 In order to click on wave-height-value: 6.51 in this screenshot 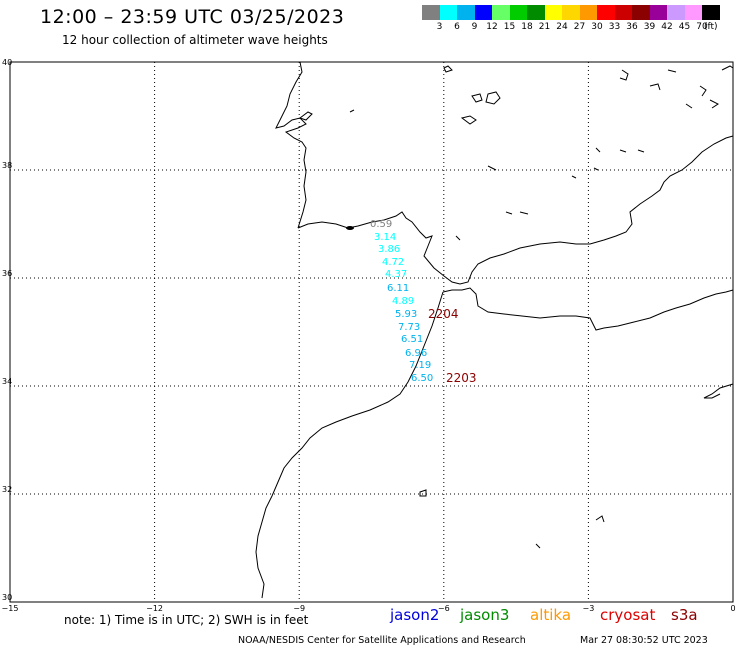, I will do `click(412, 339)`.